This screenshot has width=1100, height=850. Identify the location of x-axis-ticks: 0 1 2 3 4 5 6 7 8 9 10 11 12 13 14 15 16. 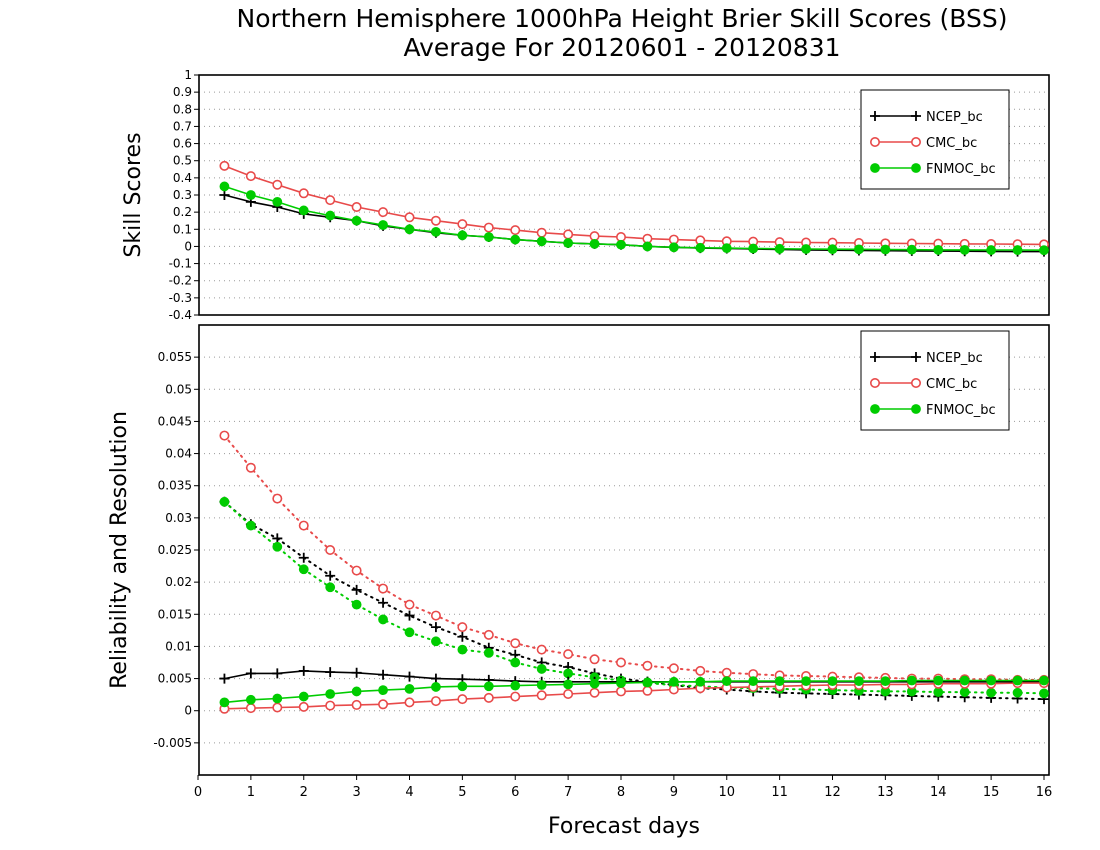
(623, 787).